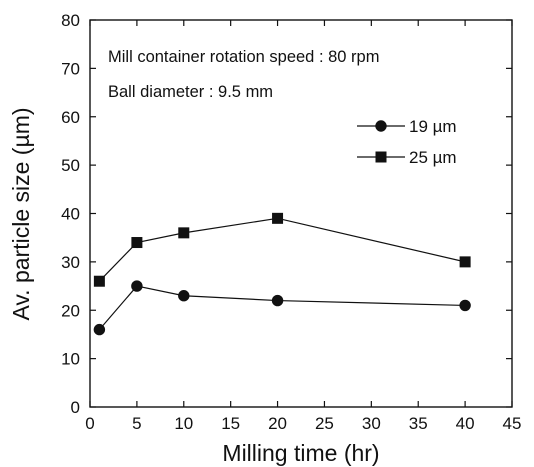 This screenshot has width=534, height=467. Describe the element at coordinates (70, 262) in the screenshot. I see `y-tick-label: 30` at that location.